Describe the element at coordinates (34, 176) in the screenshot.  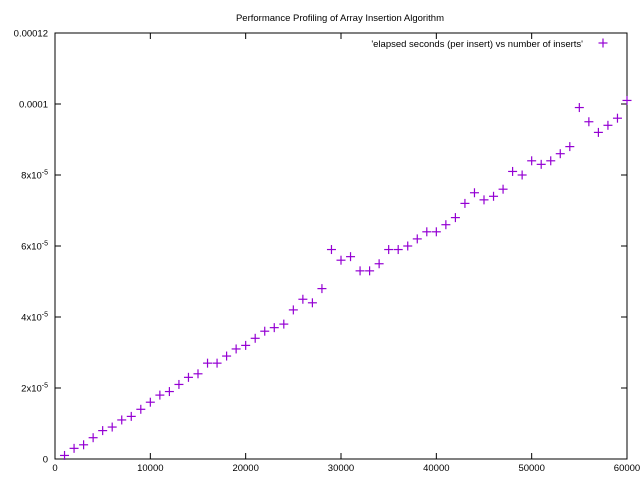
I see `y-tick-label: 8x10⁻⁵` at that location.